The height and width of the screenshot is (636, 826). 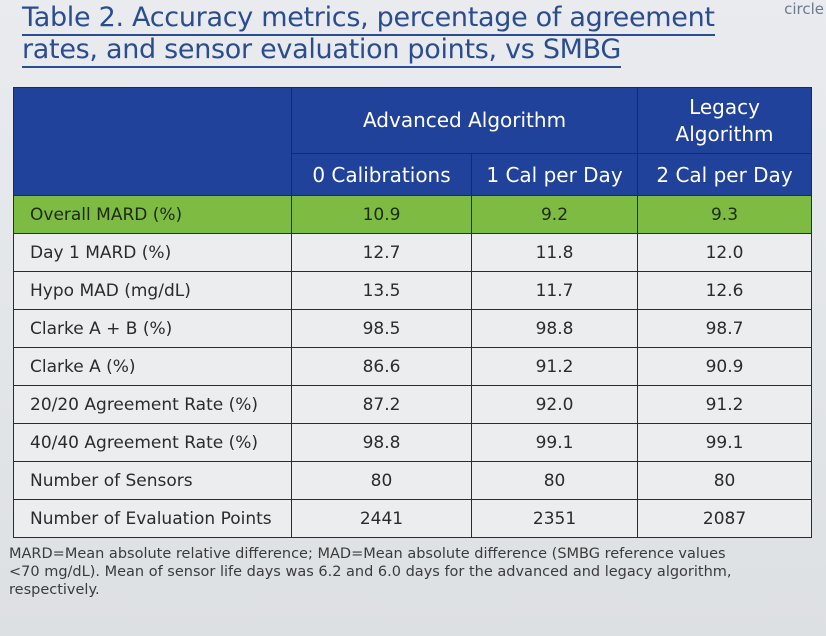 I want to click on cell-advanced-0cal: 87.2, so click(x=381, y=404).